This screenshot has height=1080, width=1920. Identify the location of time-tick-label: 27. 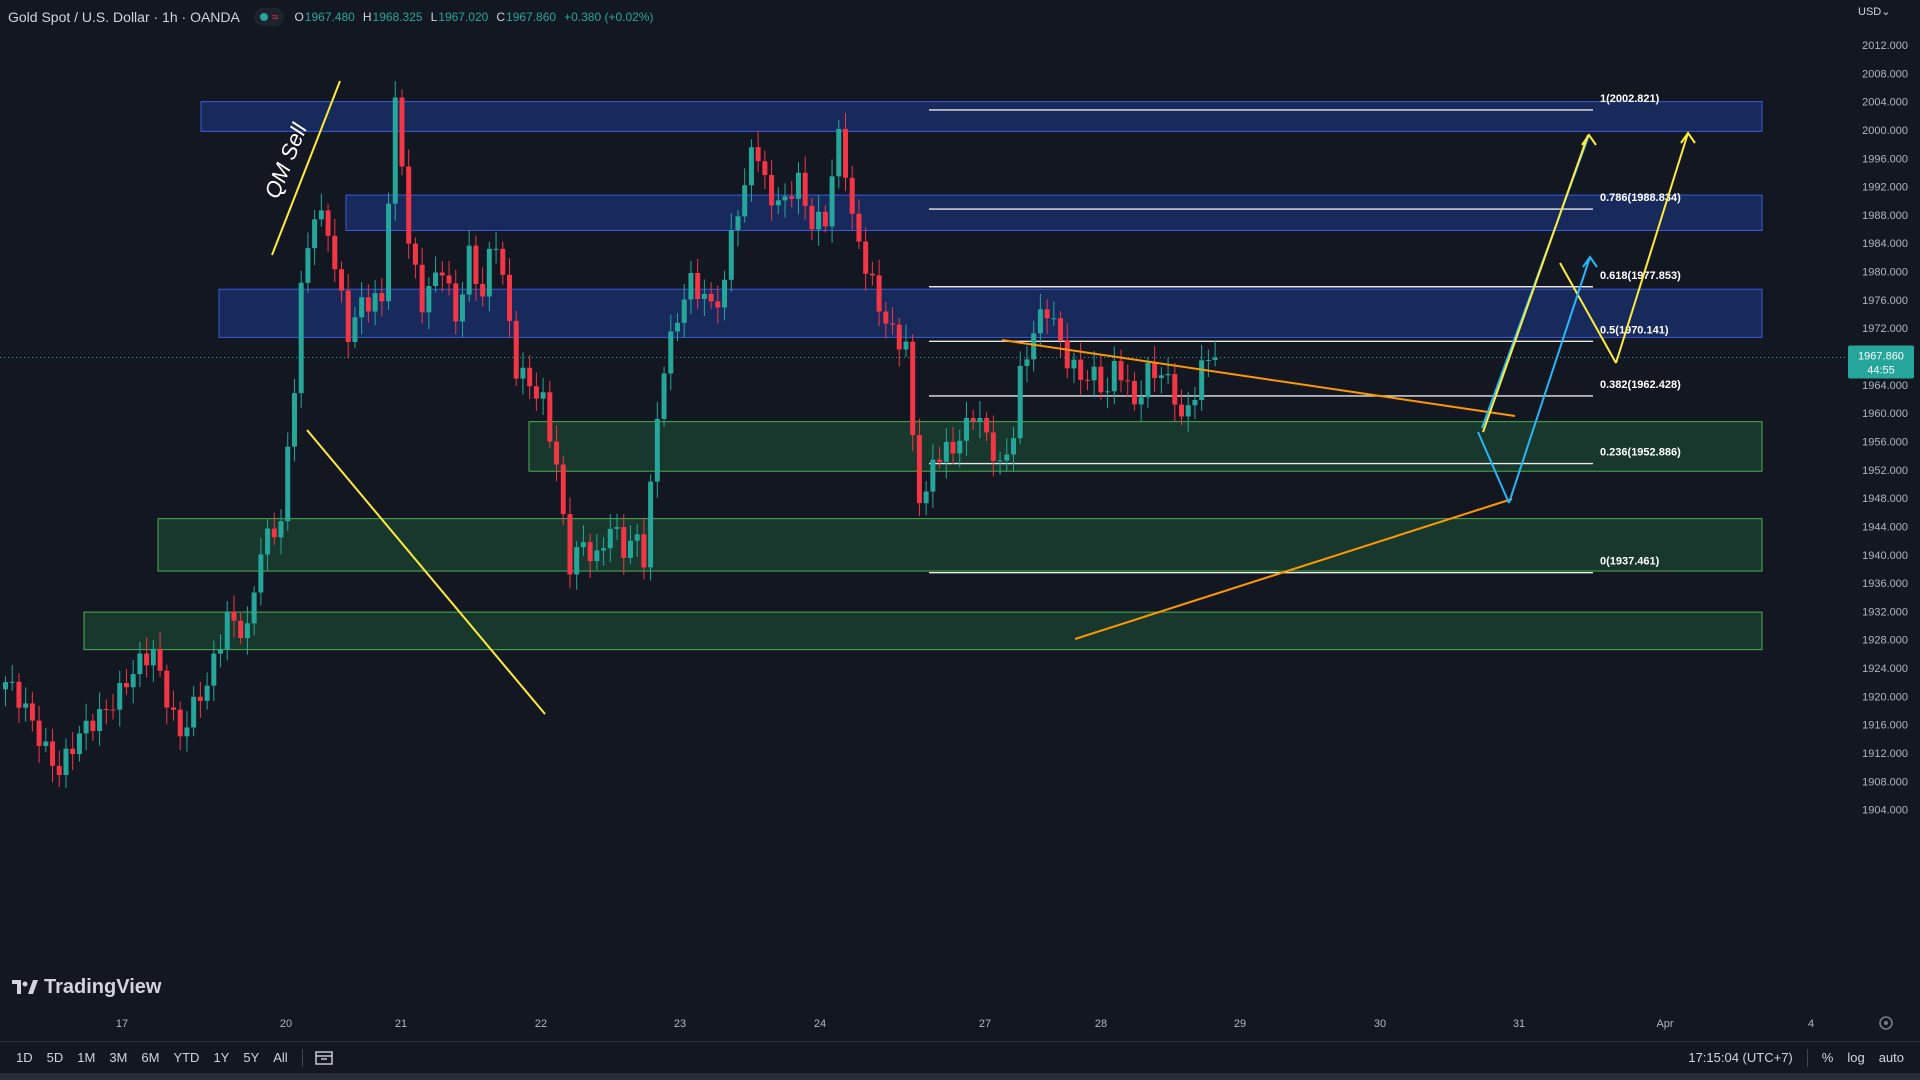
(985, 1024).